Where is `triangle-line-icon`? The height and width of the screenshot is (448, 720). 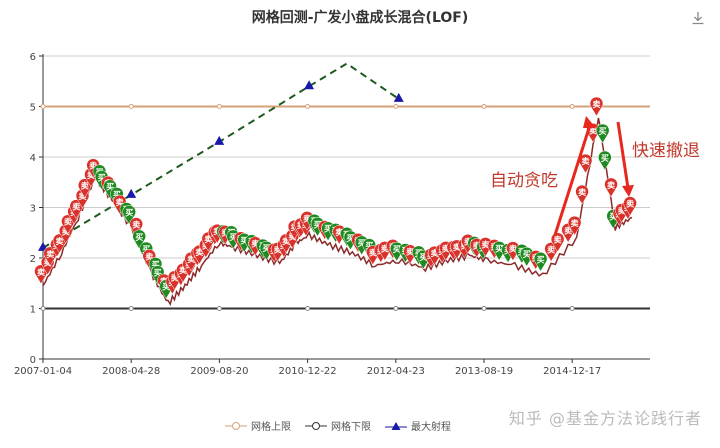
triangle-line-icon is located at coordinates (396, 425).